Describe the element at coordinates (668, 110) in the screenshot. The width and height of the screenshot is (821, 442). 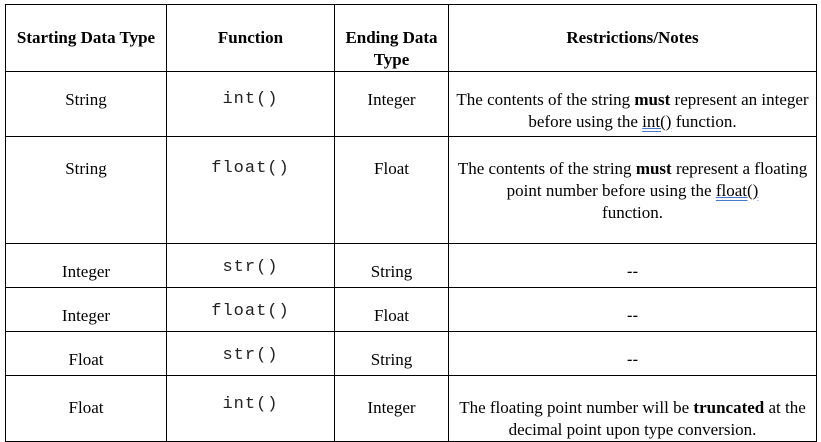
I see `notes-text: represent an integer before using the` at that location.